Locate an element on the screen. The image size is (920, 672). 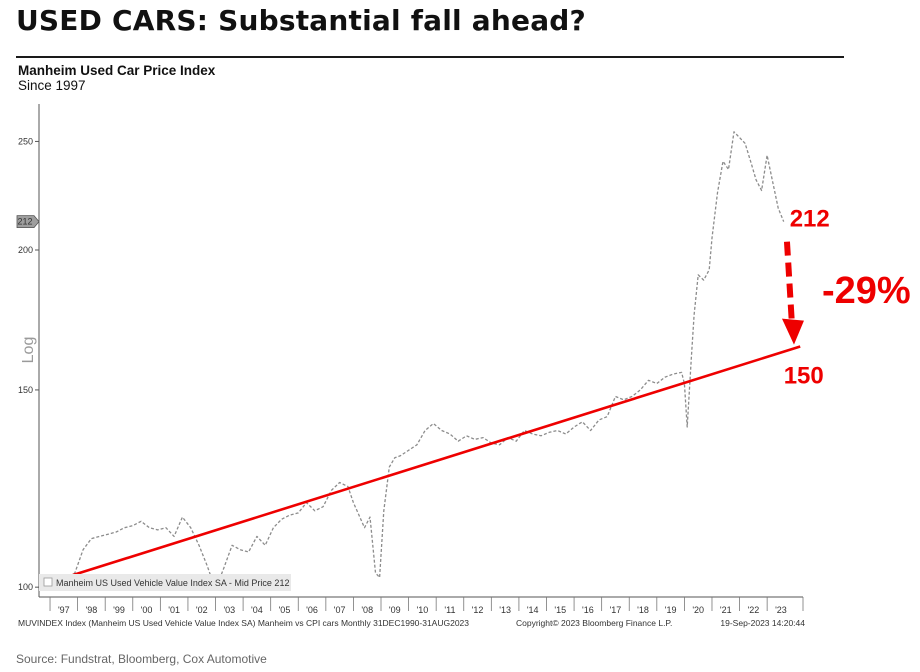
x-tick-label: '21 is located at coordinates (726, 610).